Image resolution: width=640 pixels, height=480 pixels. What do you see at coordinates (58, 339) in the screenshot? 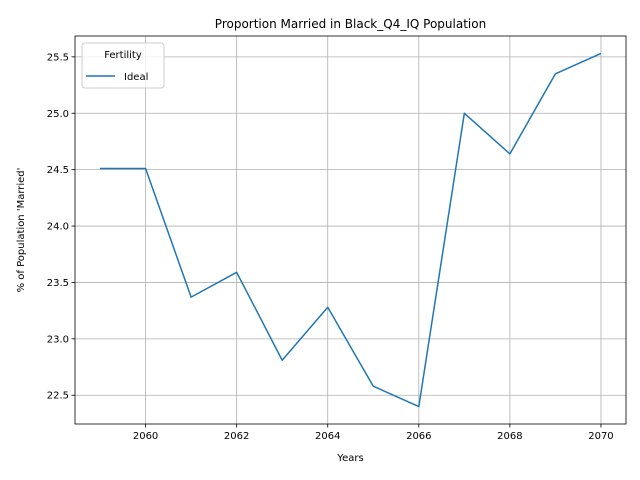
I see `y-tick-label: 23.0` at bounding box center [58, 339].